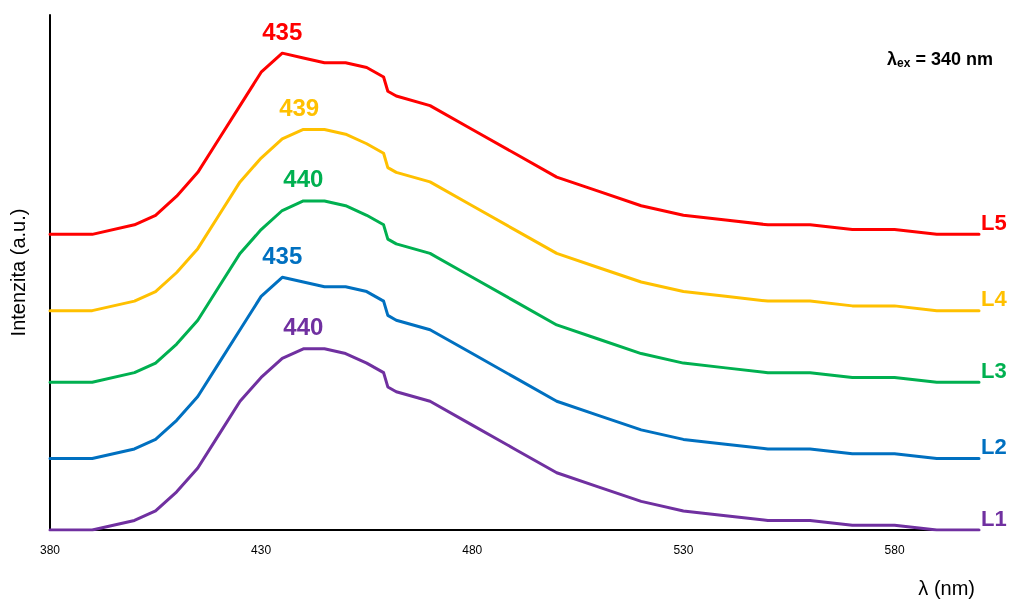 The width and height of the screenshot is (1013, 602). I want to click on x-tick-label: 580, so click(894, 550).